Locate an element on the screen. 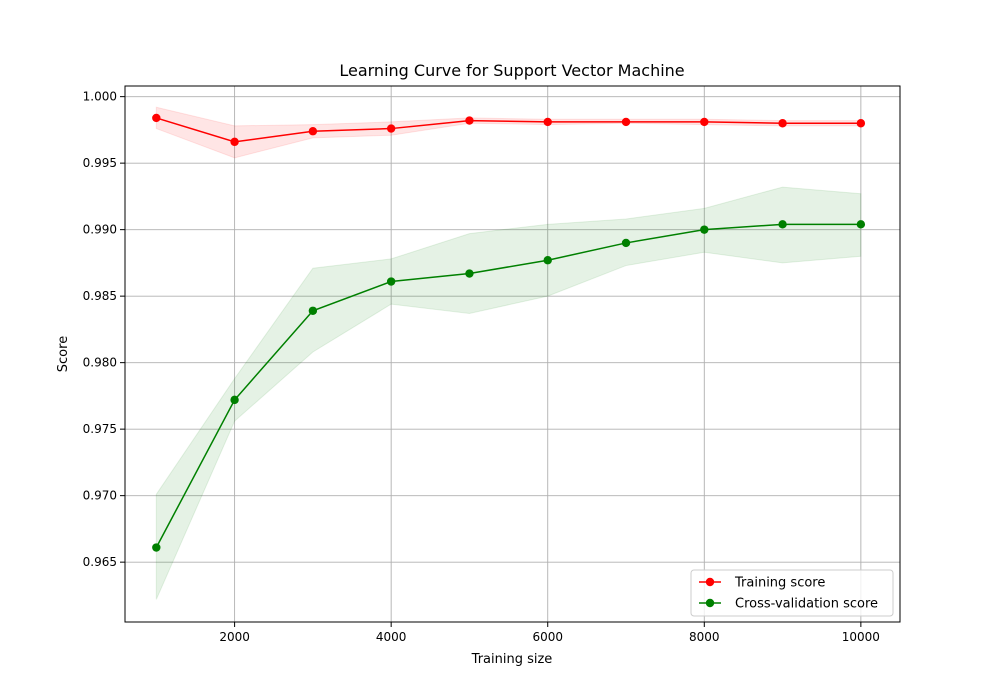 This screenshot has width=1000, height=700. y-tick-label: 0.990 is located at coordinates (100, 230).